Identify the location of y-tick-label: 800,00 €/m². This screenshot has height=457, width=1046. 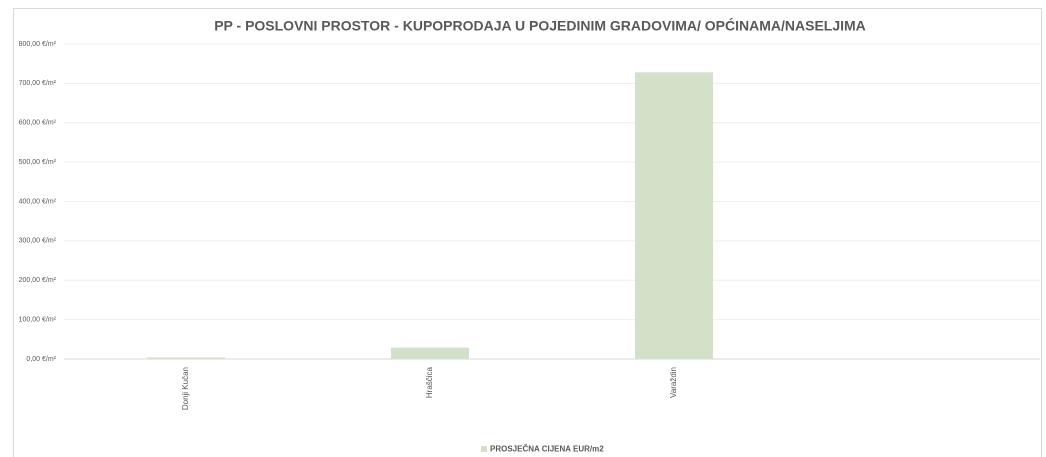
(38, 44).